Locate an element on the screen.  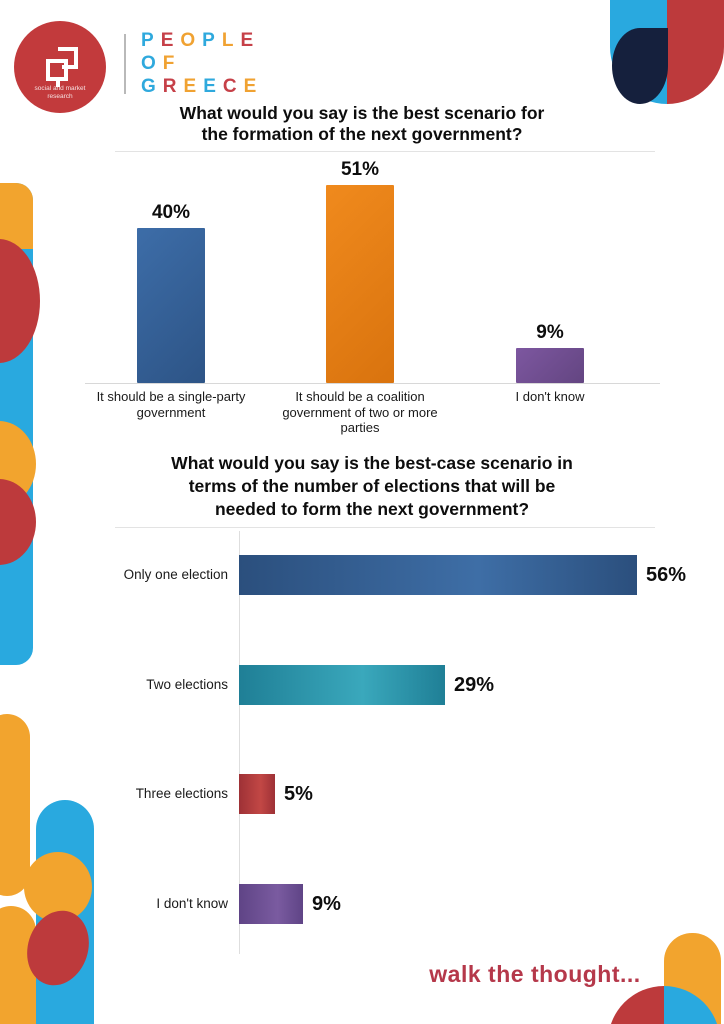
chart2-axis-line is located at coordinates (239, 742).